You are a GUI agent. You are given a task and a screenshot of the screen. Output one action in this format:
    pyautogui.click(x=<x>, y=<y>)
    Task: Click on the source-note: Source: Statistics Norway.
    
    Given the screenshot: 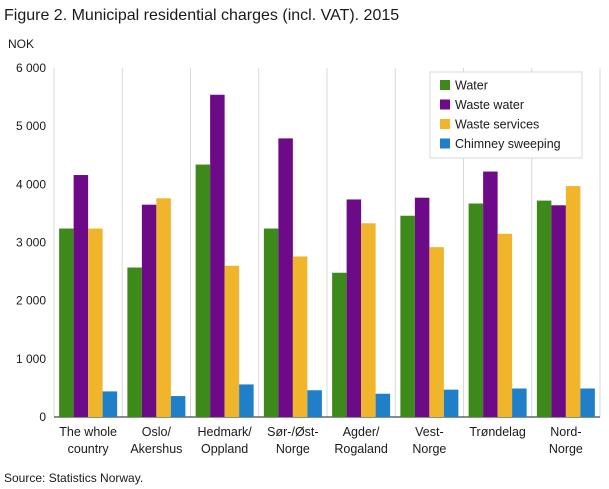 What is the action you would take?
    pyautogui.click(x=74, y=478)
    